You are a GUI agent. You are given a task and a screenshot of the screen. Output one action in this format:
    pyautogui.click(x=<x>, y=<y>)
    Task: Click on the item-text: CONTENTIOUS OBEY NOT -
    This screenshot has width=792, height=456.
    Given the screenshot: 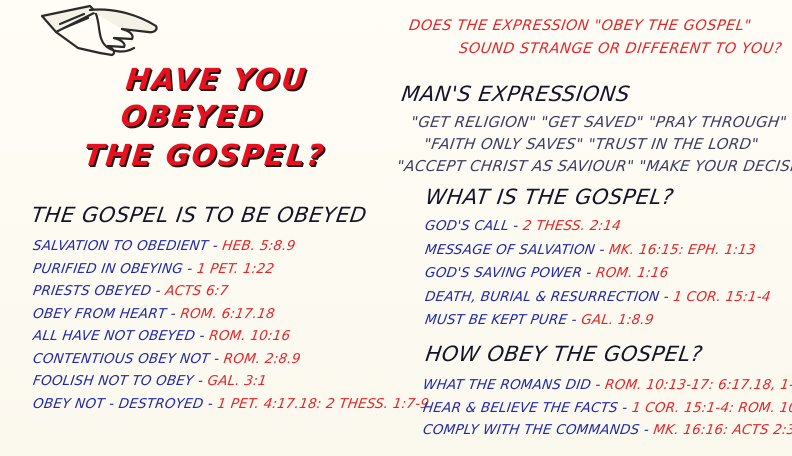 What is the action you would take?
    pyautogui.click(x=128, y=358)
    